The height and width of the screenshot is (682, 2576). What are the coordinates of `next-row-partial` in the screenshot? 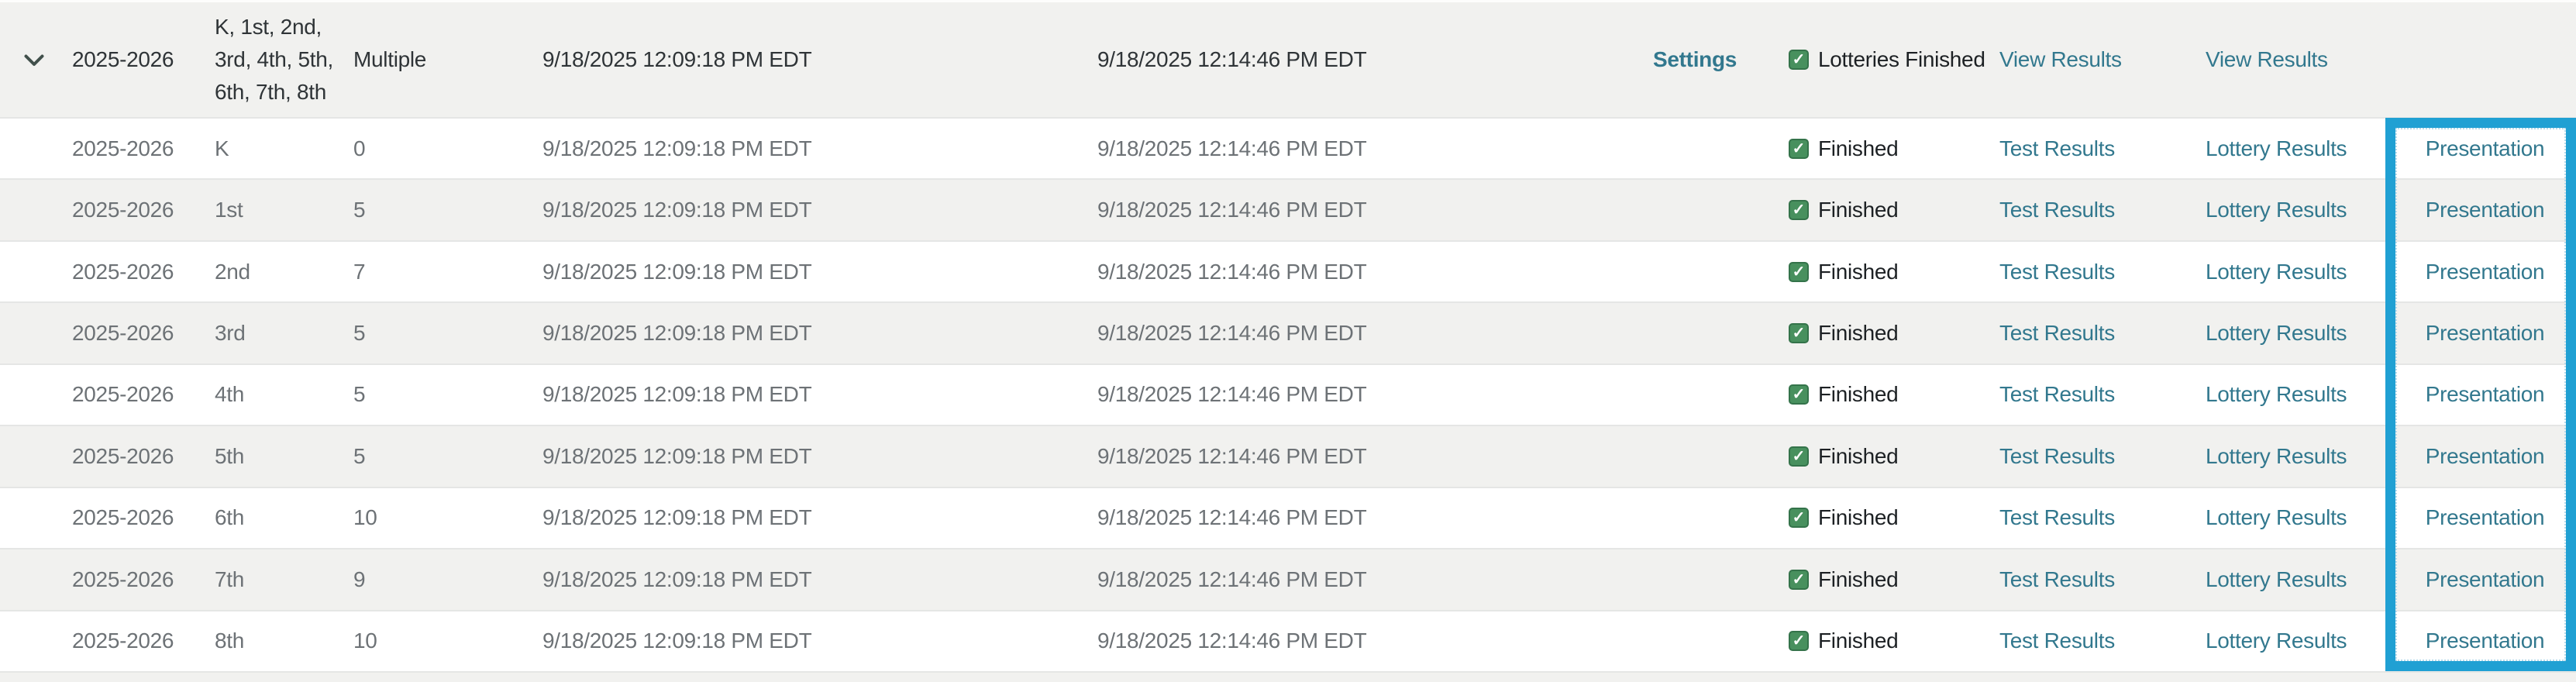 It's located at (1288, 677).